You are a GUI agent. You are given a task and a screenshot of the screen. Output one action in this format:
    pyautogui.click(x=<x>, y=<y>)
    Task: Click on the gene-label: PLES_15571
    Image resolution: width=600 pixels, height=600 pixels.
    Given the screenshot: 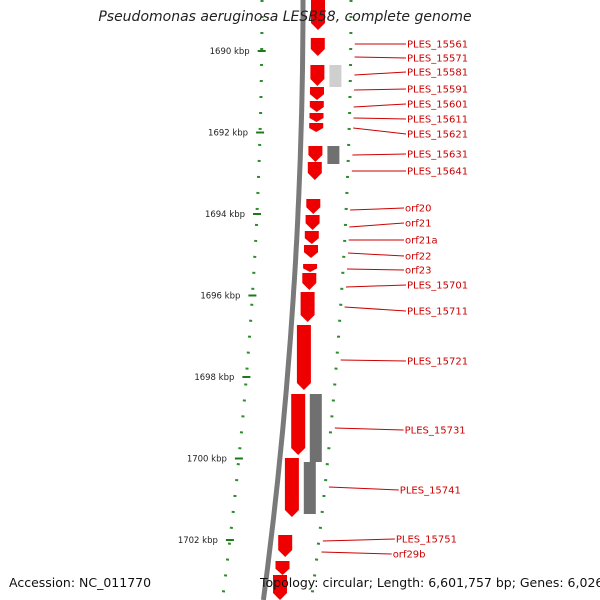 What is the action you would take?
    pyautogui.click(x=437, y=59)
    